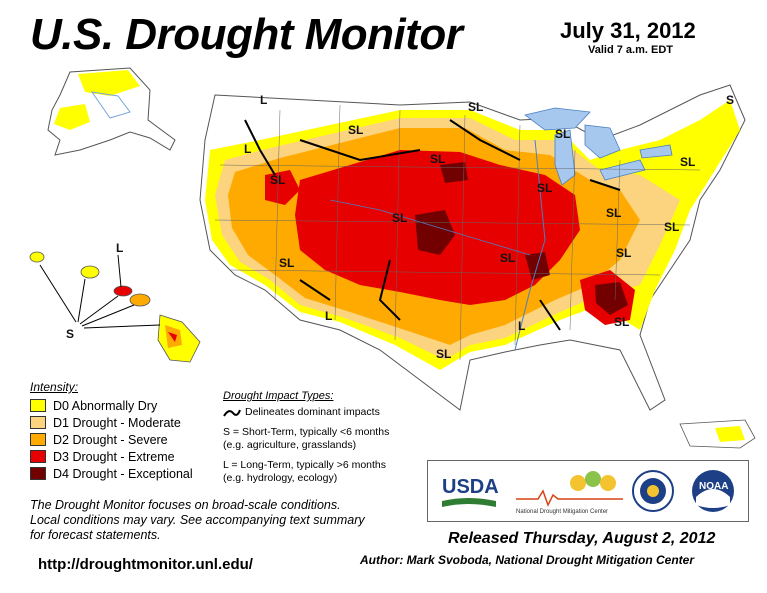 The image size is (767, 593). I want to click on label-sl-mid-atlantic: SL, so click(671, 227).